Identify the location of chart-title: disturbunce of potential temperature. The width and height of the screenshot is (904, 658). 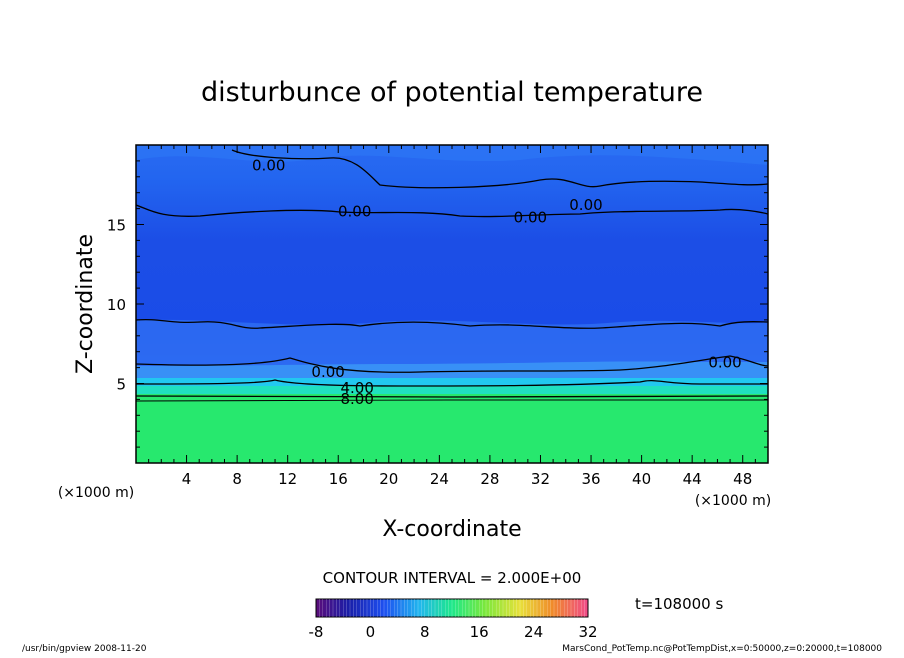
(452, 92).